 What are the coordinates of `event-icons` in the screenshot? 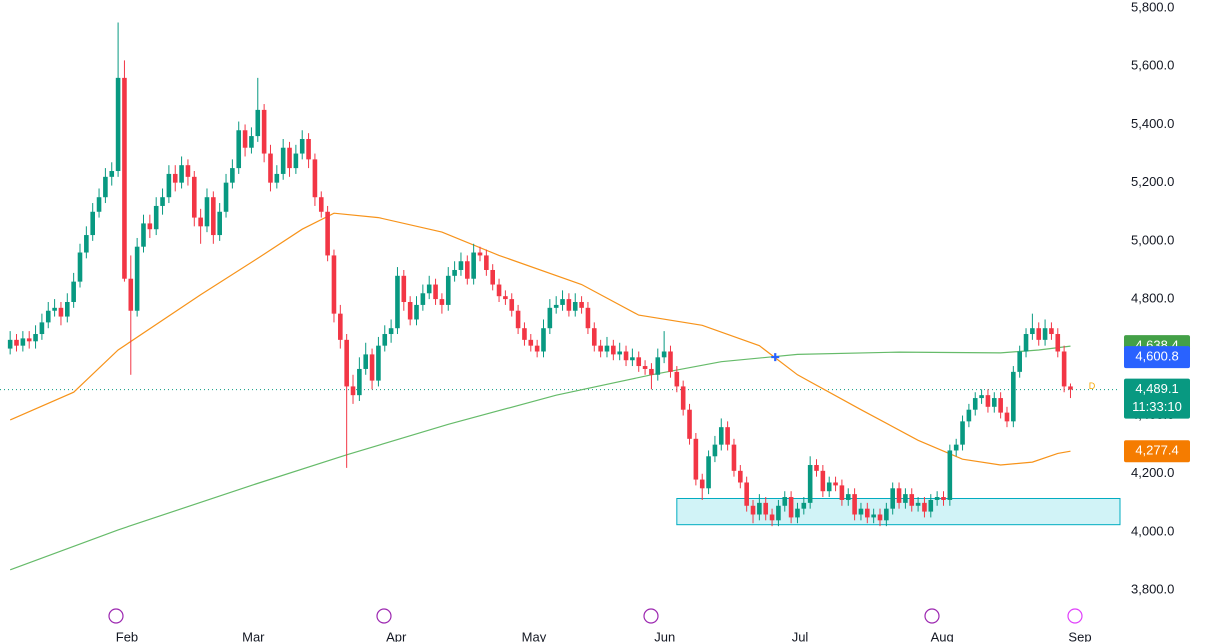 It's located at (595, 616).